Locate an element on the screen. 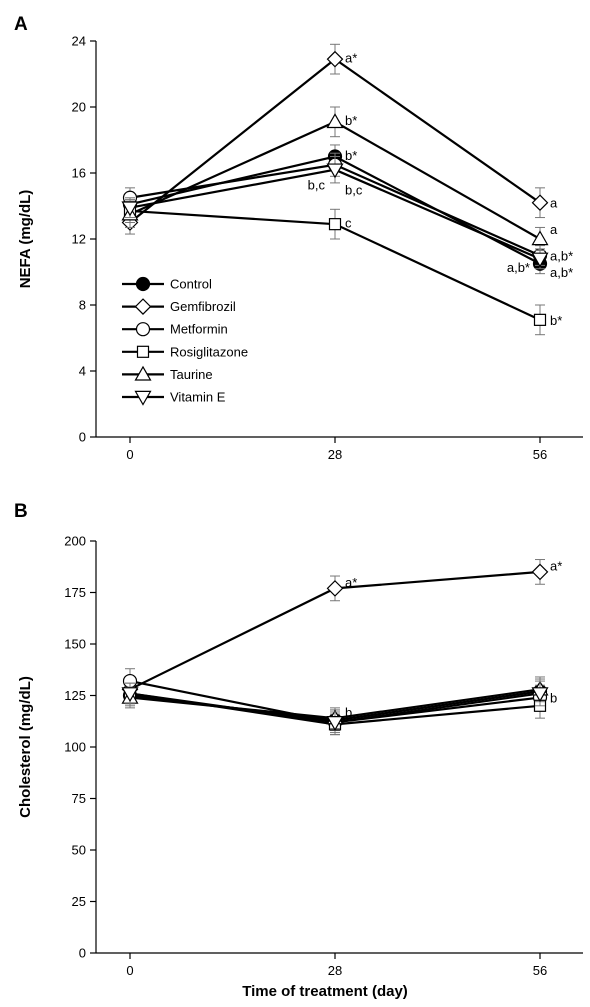  panel-a-y-tick-label: 8 is located at coordinates (82, 305).